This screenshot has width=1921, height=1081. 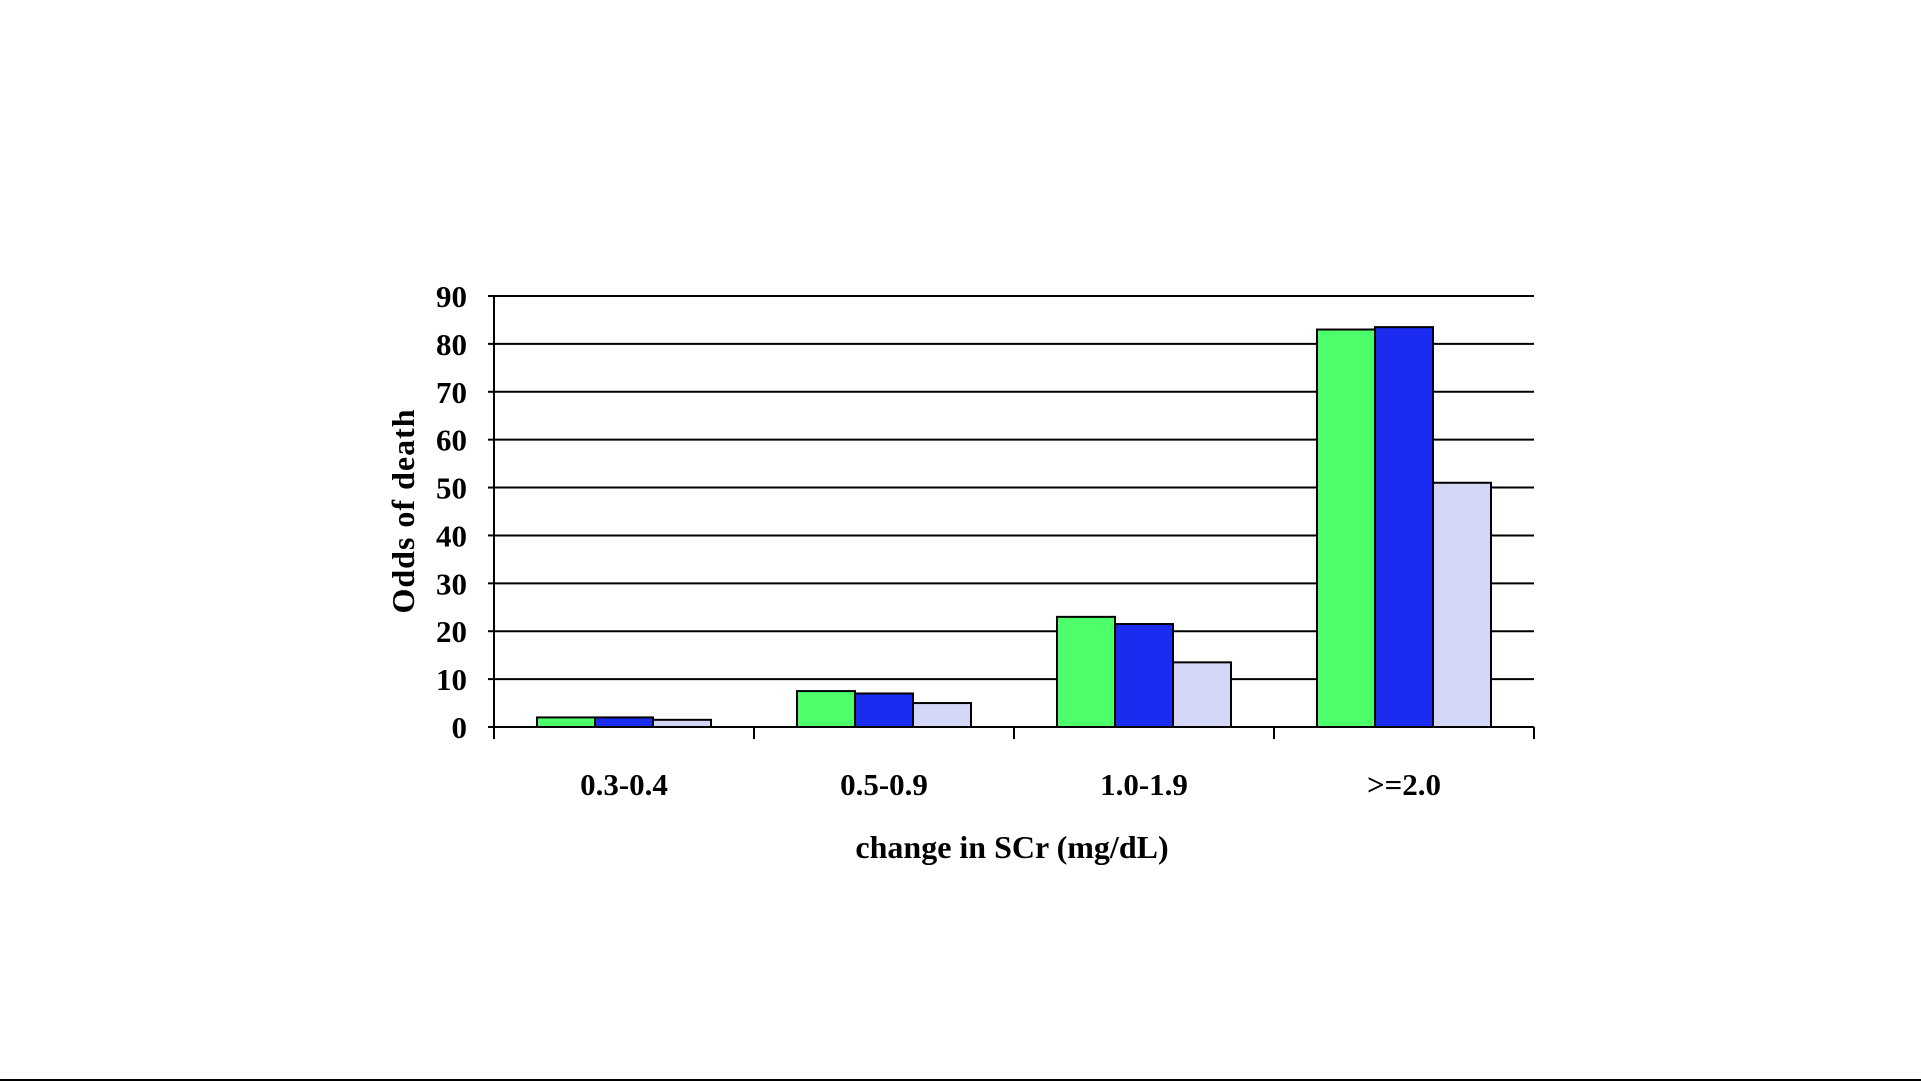 What do you see at coordinates (451, 296) in the screenshot?
I see `y-tick-label: 90` at bounding box center [451, 296].